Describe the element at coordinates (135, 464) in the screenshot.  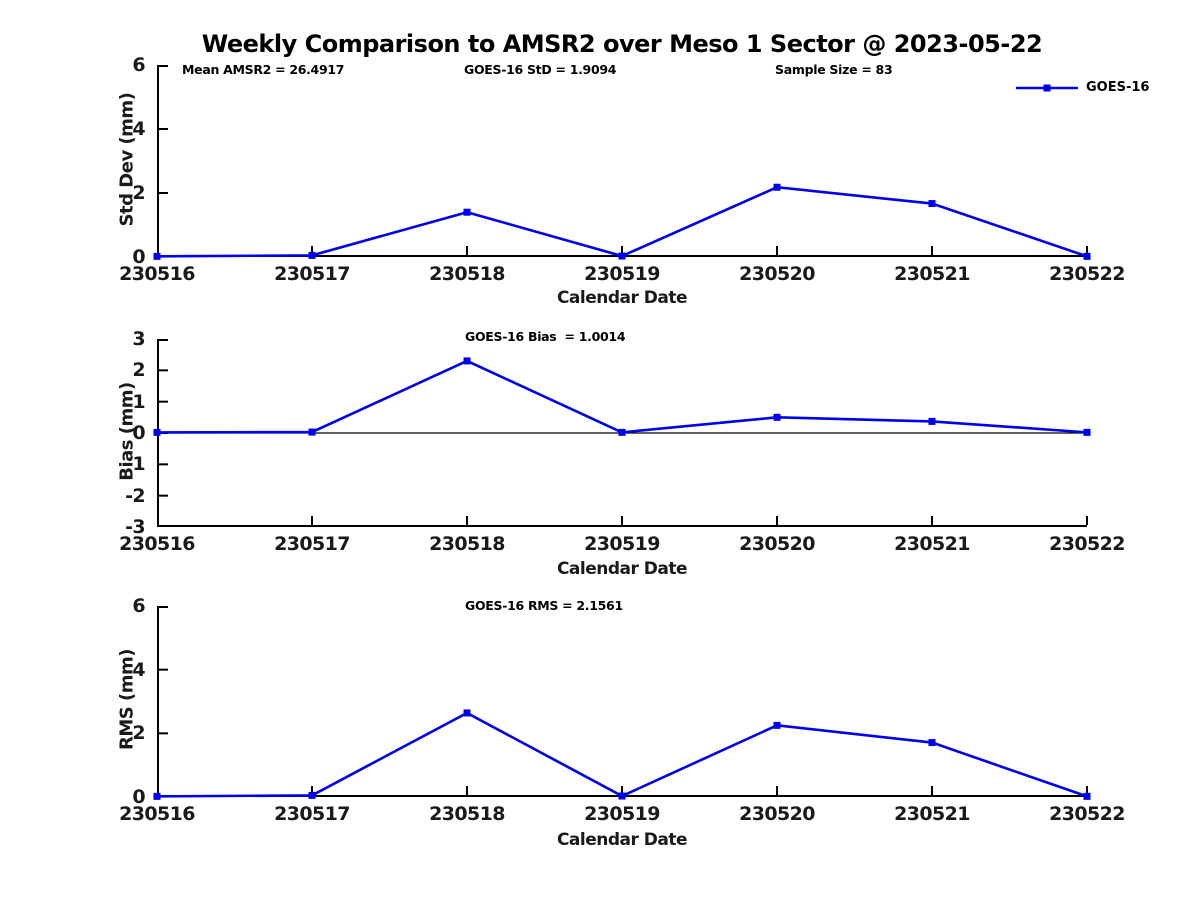
I see `y-tick-label: -1` at that location.